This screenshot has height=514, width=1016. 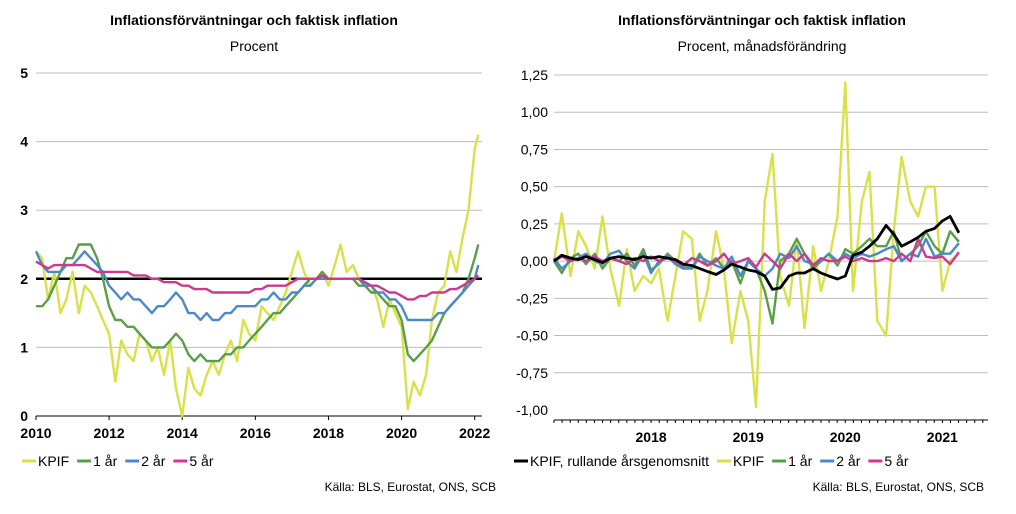 What do you see at coordinates (153, 461) in the screenshot?
I see `left-legend-label-2-ar: 2 år` at bounding box center [153, 461].